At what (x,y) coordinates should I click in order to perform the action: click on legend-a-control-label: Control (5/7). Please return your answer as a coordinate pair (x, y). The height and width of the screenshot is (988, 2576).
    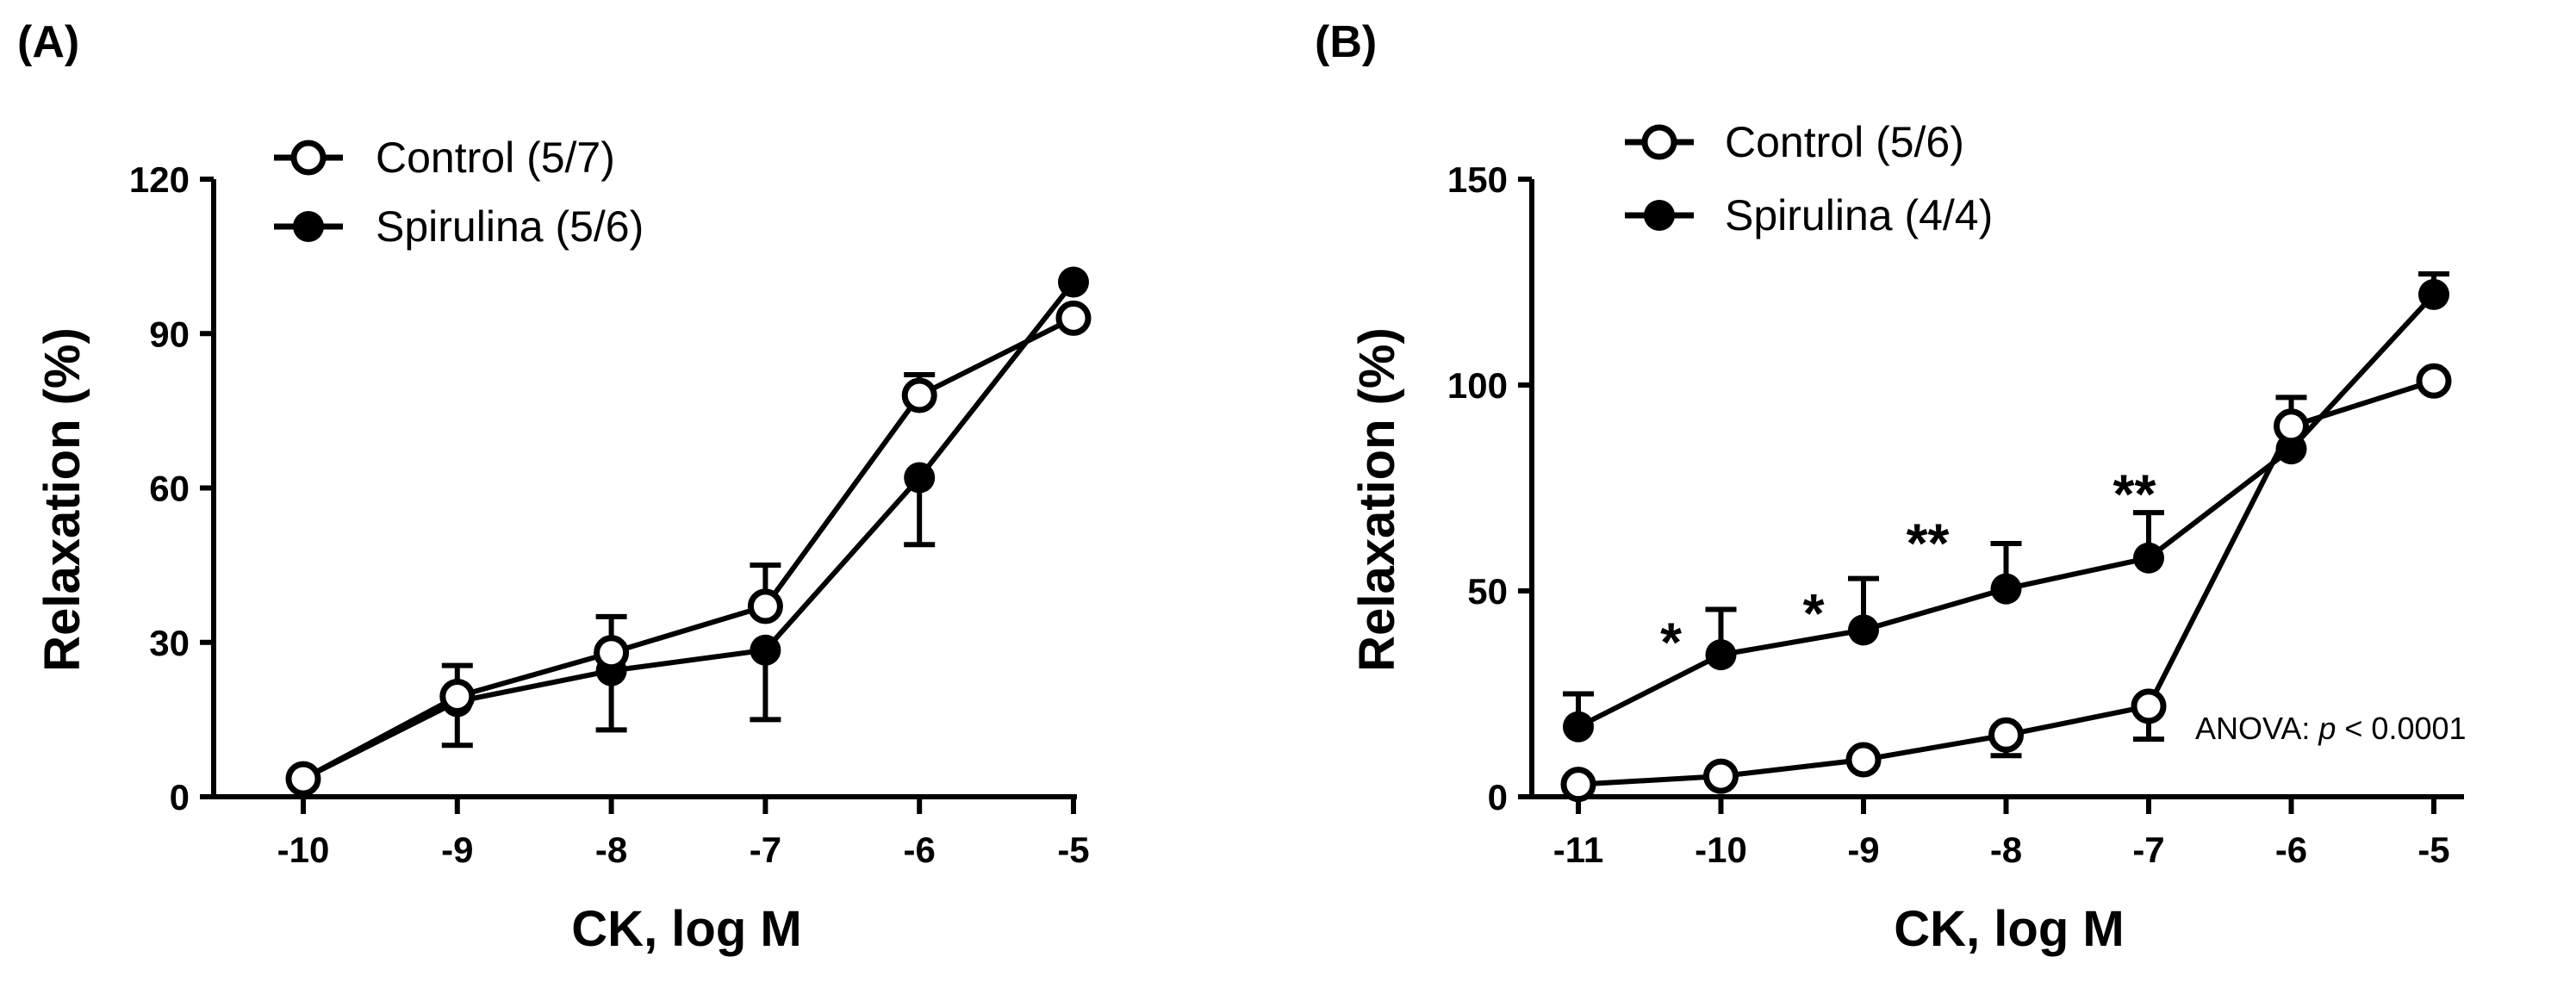
    Looking at the image, I should click on (496, 158).